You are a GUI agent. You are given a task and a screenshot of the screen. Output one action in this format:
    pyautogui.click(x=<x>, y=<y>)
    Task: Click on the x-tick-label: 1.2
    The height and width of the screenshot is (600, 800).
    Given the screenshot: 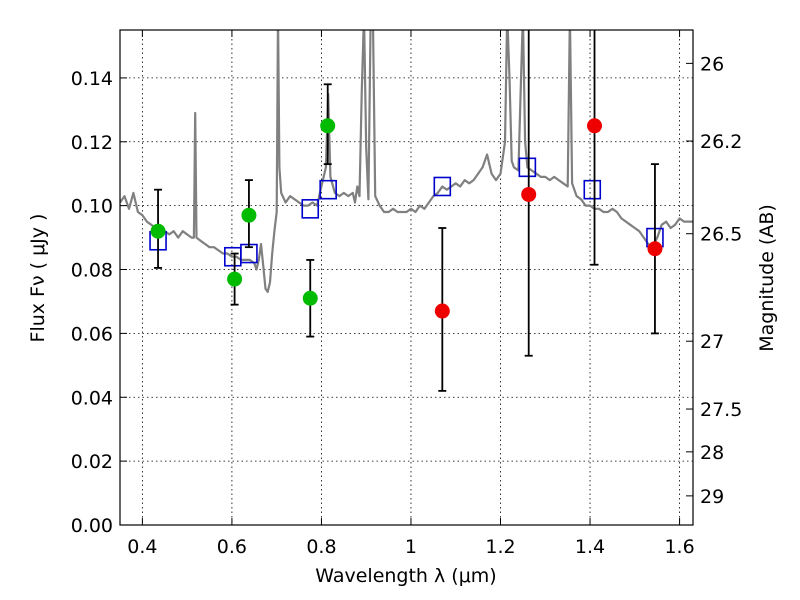 What is the action you would take?
    pyautogui.click(x=500, y=547)
    